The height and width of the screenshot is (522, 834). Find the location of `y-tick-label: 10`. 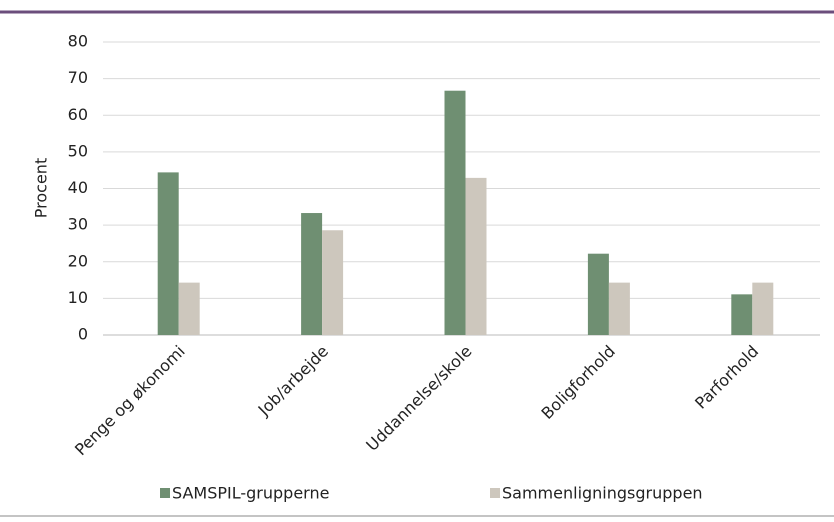

y-tick-label: 10 is located at coordinates (78, 297).